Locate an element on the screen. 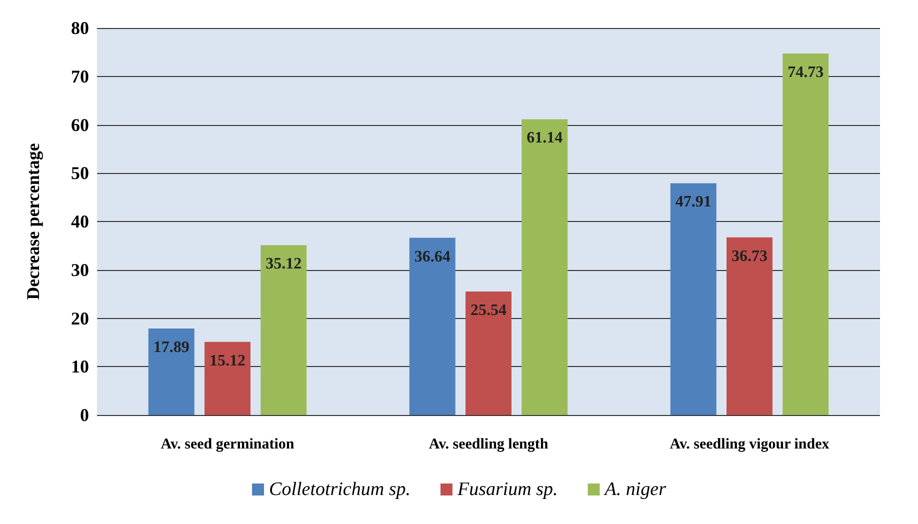 Image resolution: width=918 pixels, height=524 pixels. y-tick-label: 10 is located at coordinates (80, 366).